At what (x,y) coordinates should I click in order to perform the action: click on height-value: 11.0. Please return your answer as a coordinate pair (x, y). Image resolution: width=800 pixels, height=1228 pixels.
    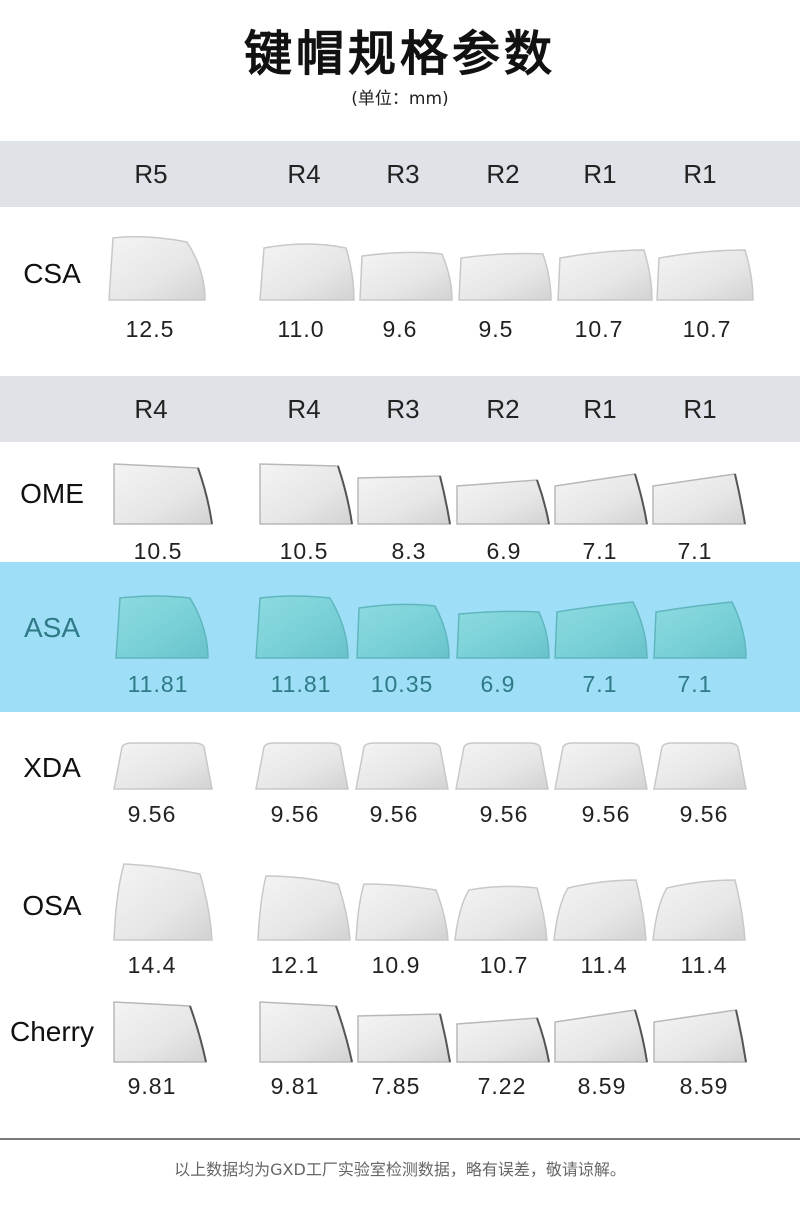
    Looking at the image, I should click on (301, 329).